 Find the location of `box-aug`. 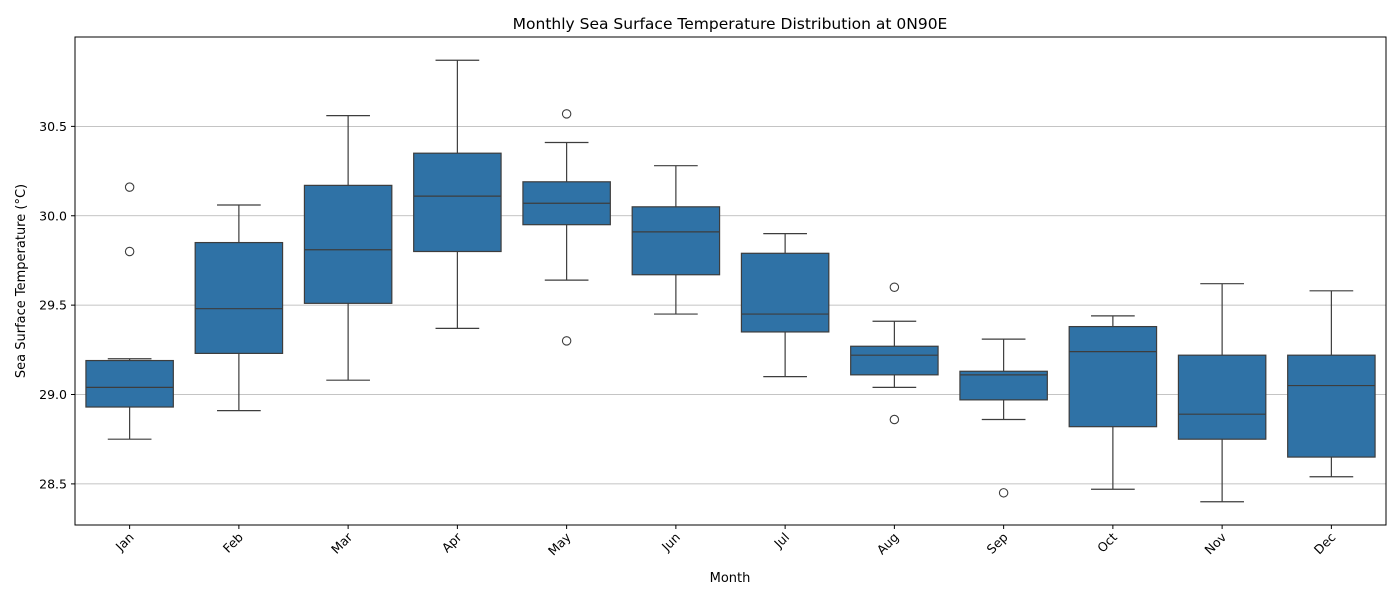

box-aug is located at coordinates (894, 353).